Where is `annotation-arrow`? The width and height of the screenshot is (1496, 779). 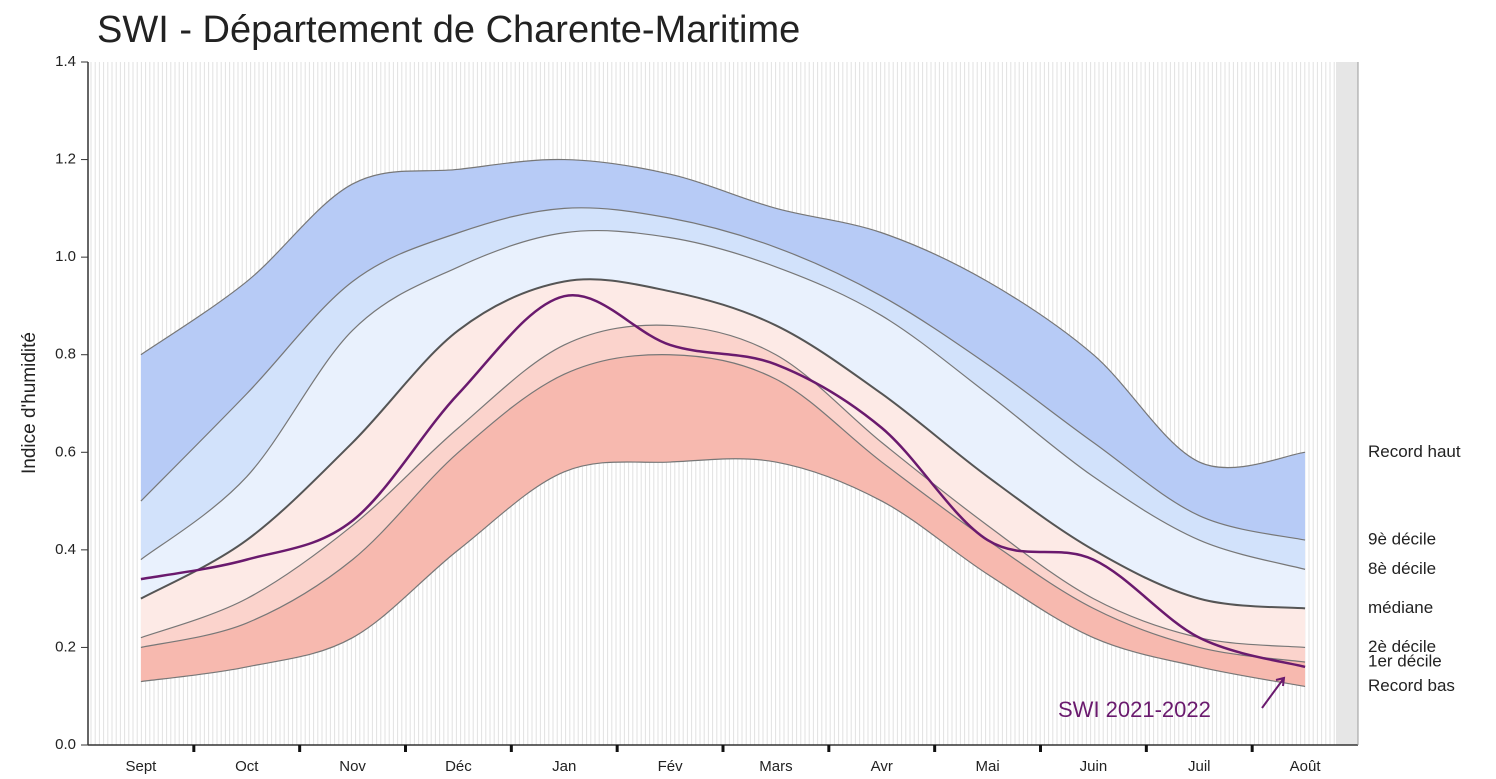
annotation-arrow is located at coordinates (1273, 692).